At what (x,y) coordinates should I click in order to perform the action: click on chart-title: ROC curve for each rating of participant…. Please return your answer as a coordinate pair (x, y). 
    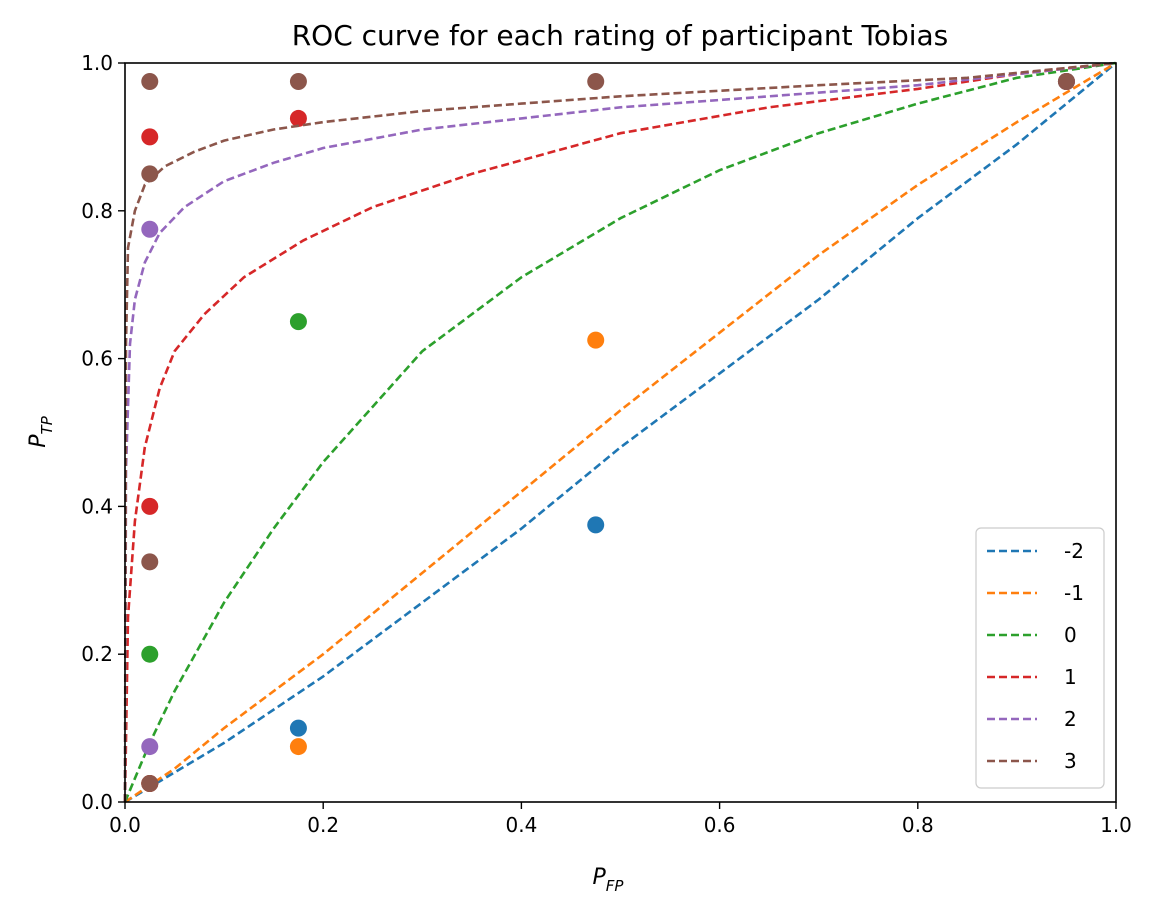
    Looking at the image, I should click on (620, 35).